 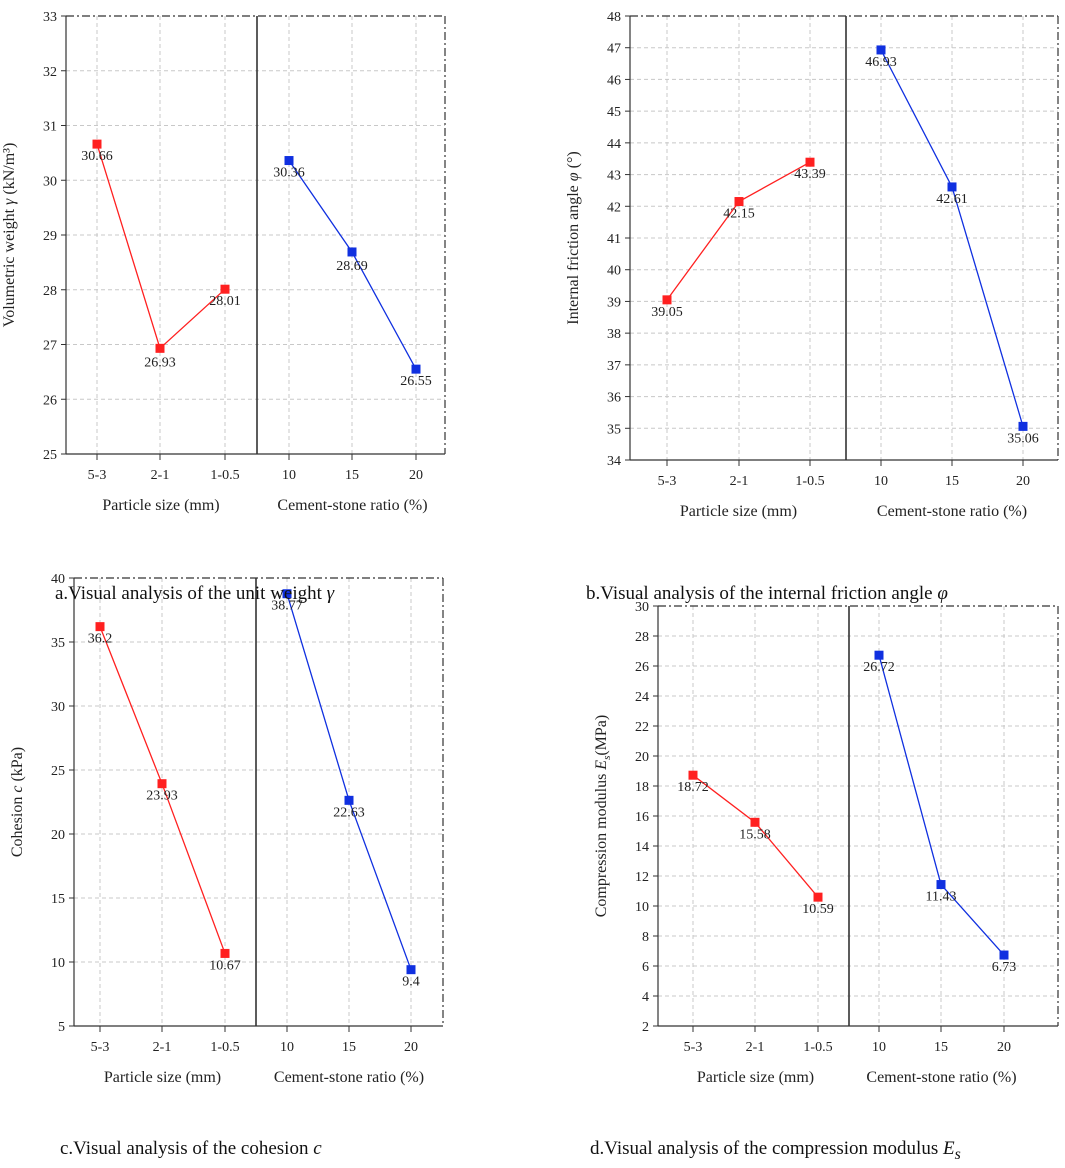 I want to click on y-tick-label: 32, so click(x=50, y=72).